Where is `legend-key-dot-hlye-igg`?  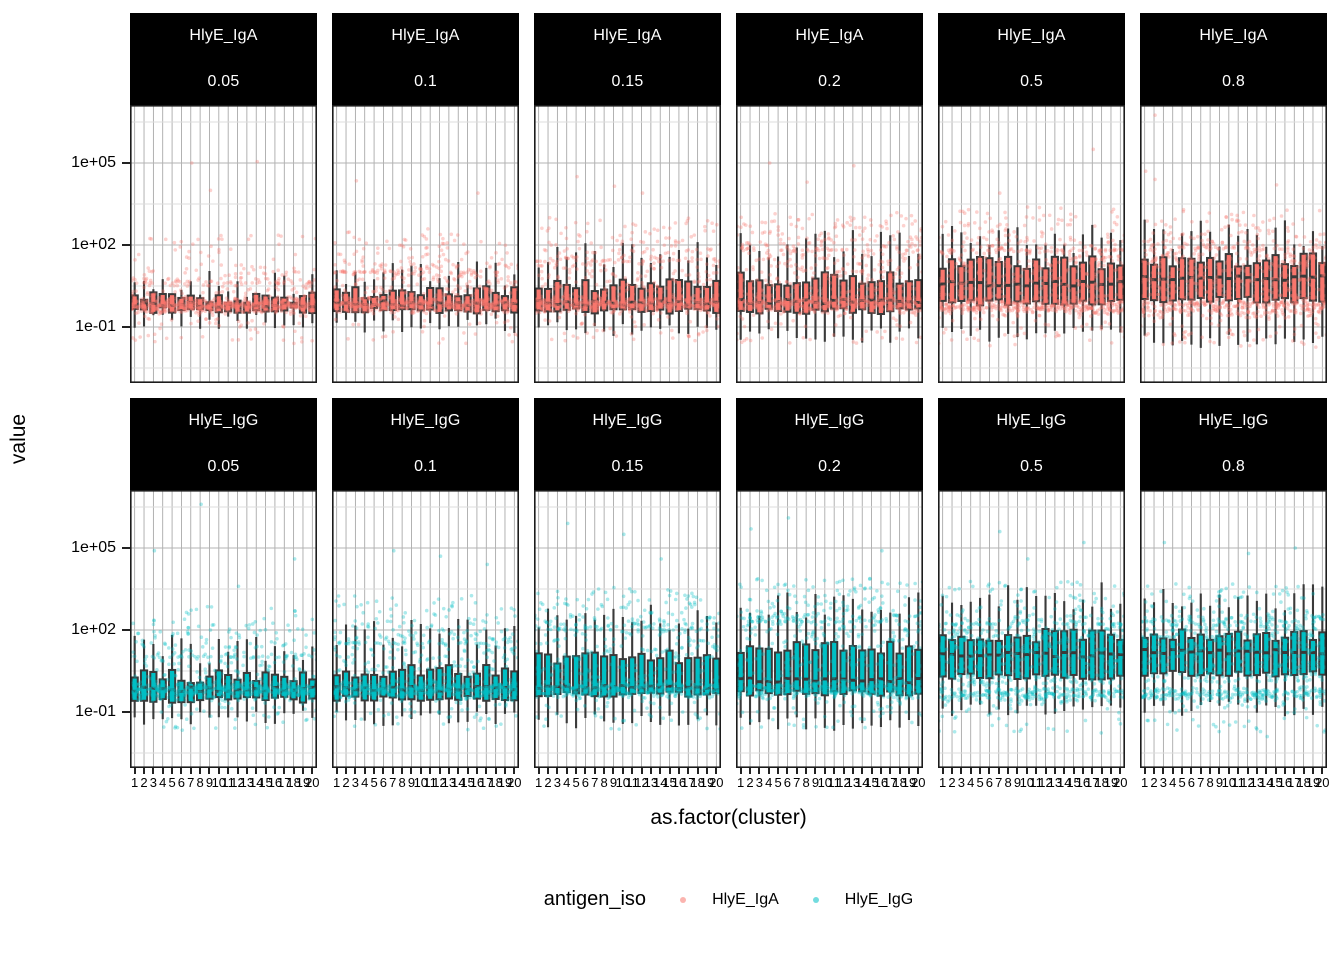 legend-key-dot-hlye-igg is located at coordinates (815, 899).